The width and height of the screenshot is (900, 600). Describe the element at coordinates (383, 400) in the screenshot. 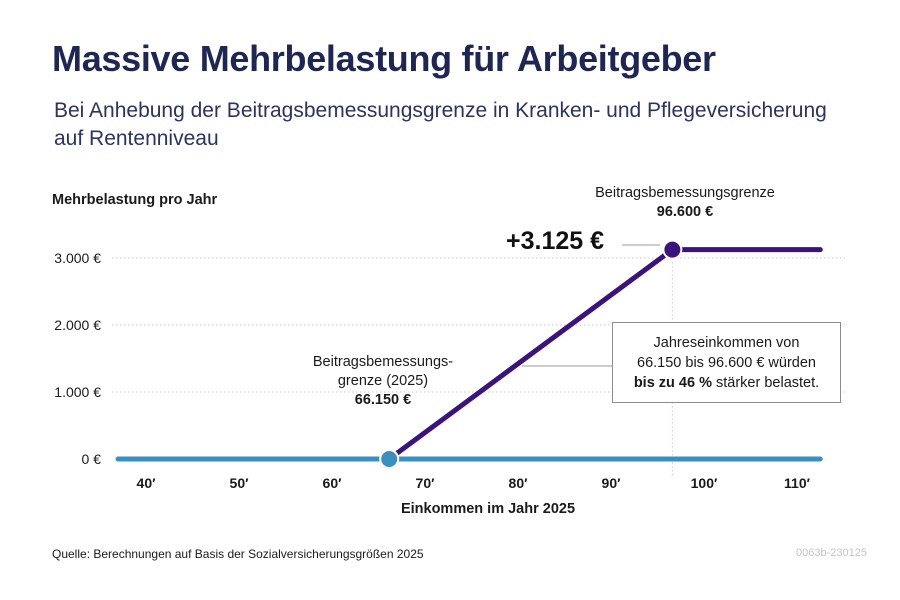

I see `annotation-current-value: 66.150 €` at that location.